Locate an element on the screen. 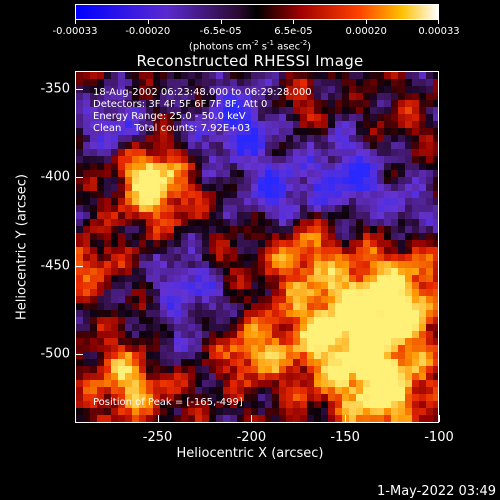  colorbar-tick-label: -6.5e-05 is located at coordinates (220, 31).